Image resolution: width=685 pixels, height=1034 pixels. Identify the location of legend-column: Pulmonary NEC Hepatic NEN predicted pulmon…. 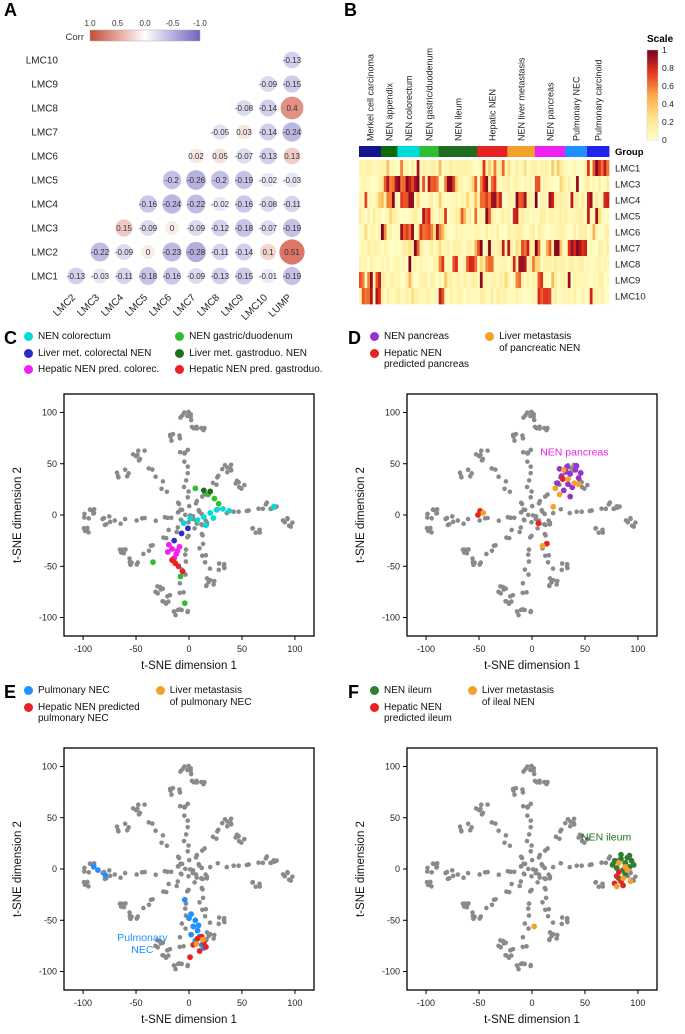
(82, 705).